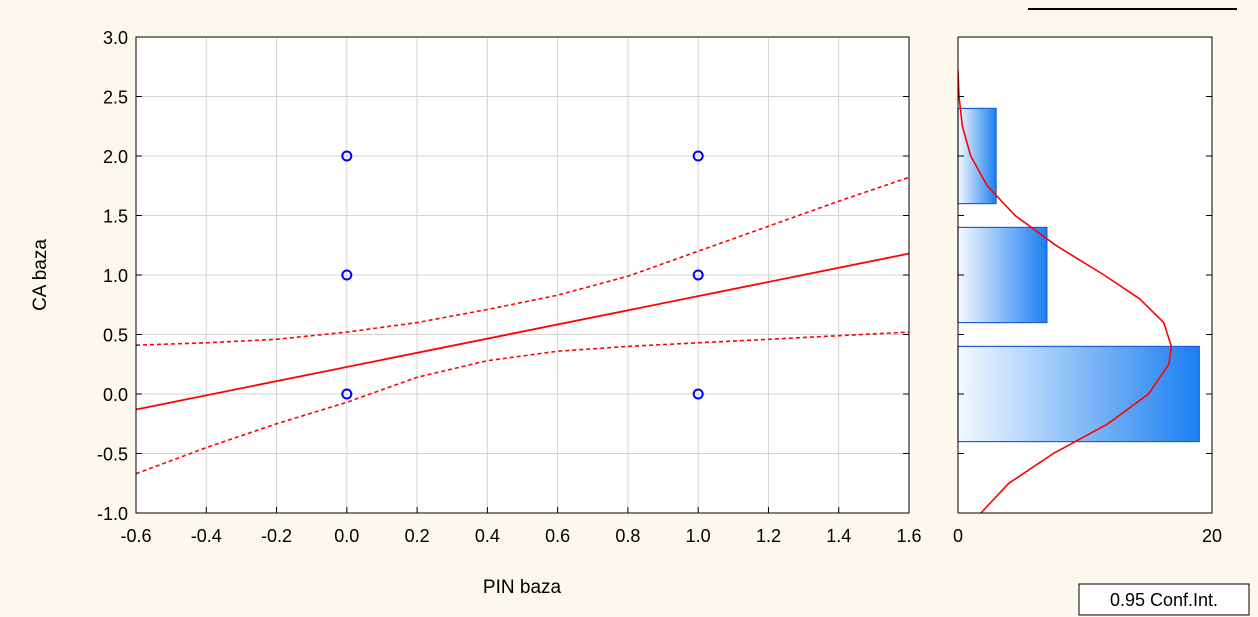 The image size is (1258, 617). I want to click on histogram-x-tick-label: 0, so click(958, 536).